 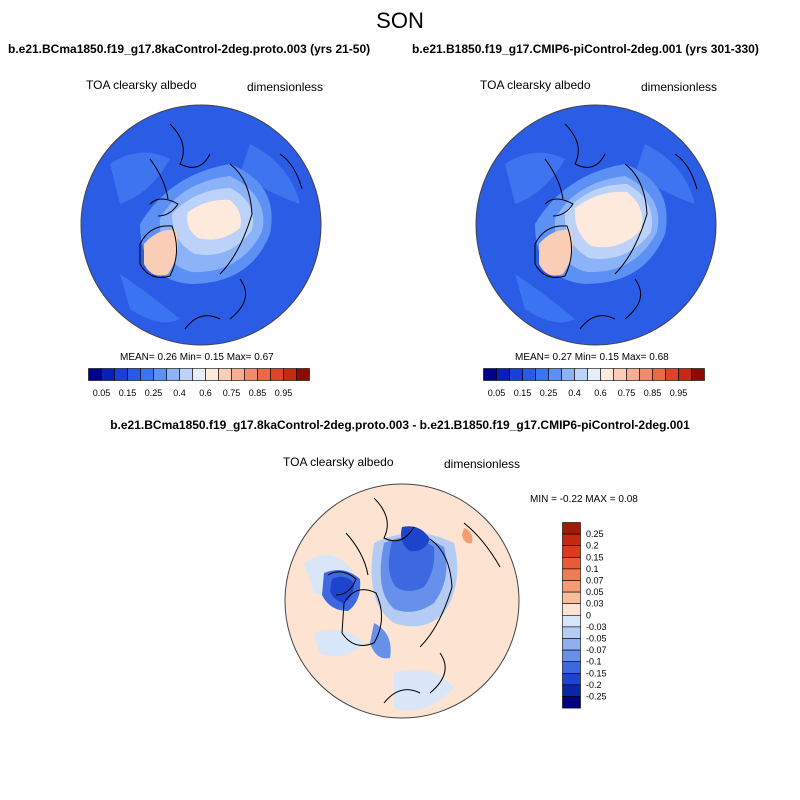 I want to click on diff-colorbar-tick-label: -0.05, so click(x=596, y=639).